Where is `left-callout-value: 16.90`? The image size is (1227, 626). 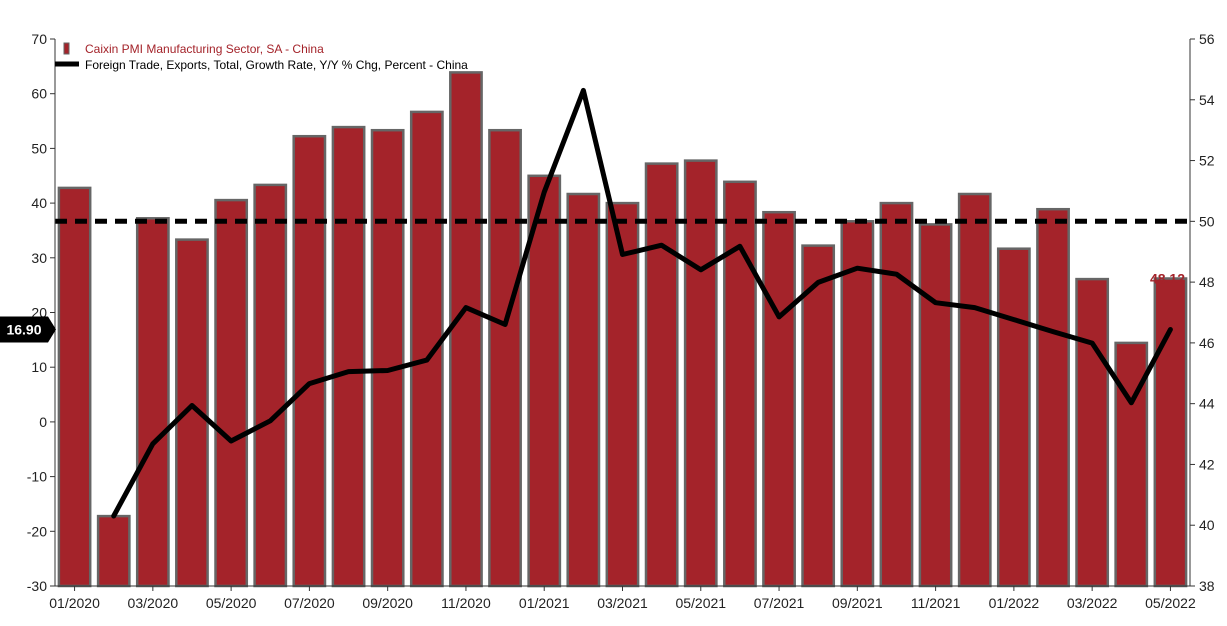 left-callout-value: 16.90 is located at coordinates (23, 329).